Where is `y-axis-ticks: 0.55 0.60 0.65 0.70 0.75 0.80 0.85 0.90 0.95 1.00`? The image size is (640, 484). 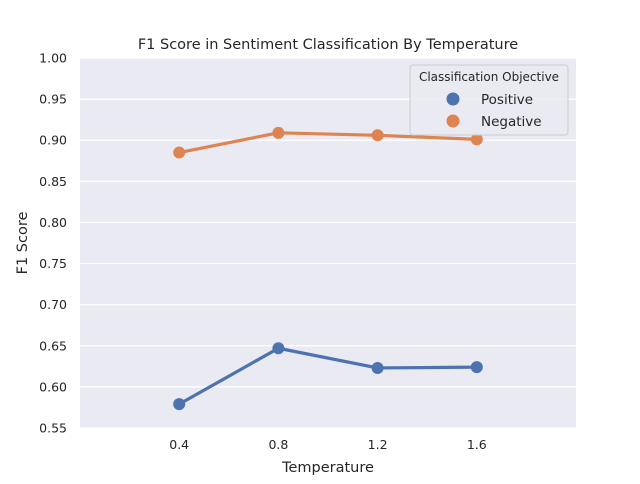
y-axis-ticks: 0.55 0.60 0.65 0.70 0.75 0.80 0.85 0.90 0.95 1.00 is located at coordinates (53, 243).